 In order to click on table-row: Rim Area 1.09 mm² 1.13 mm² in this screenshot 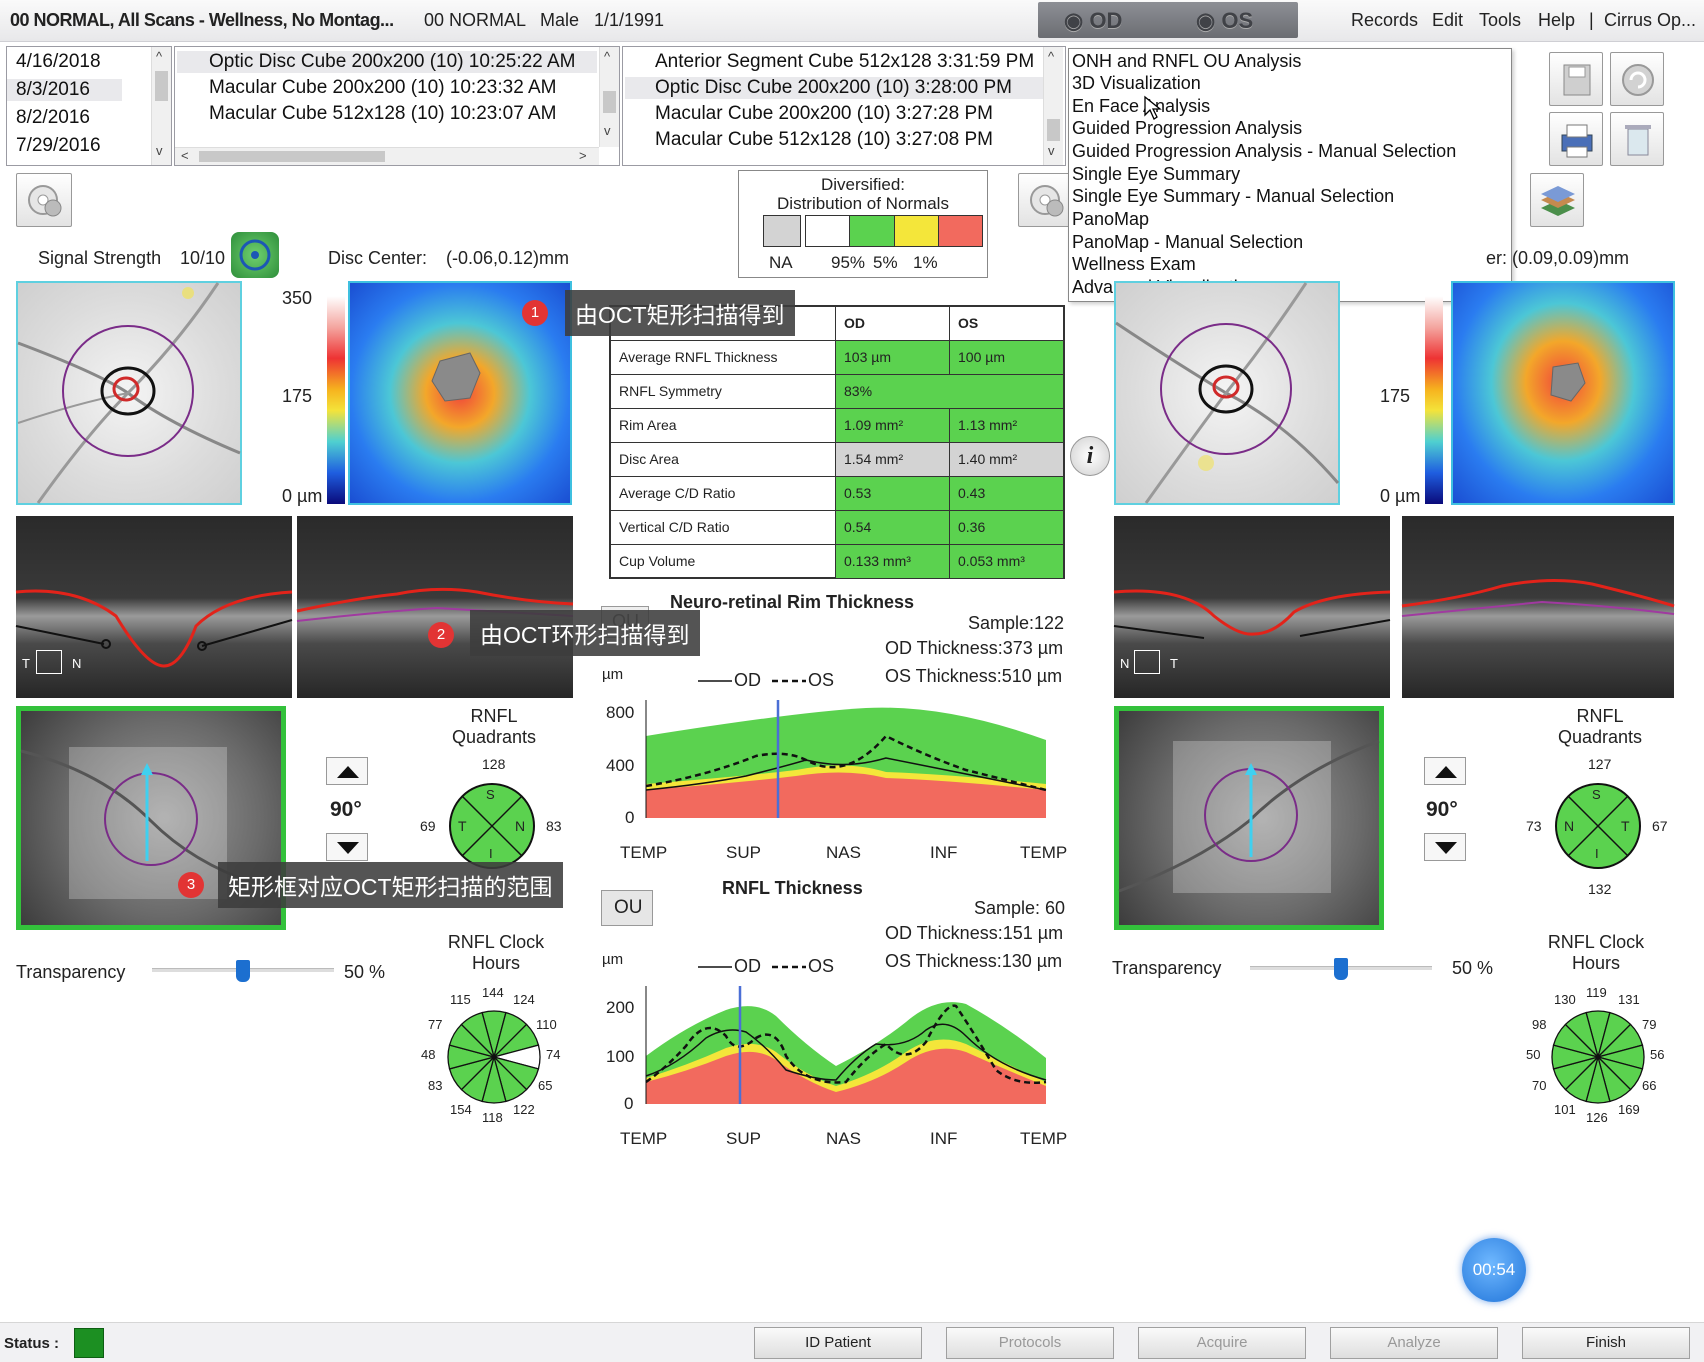, I will do `click(837, 426)`.